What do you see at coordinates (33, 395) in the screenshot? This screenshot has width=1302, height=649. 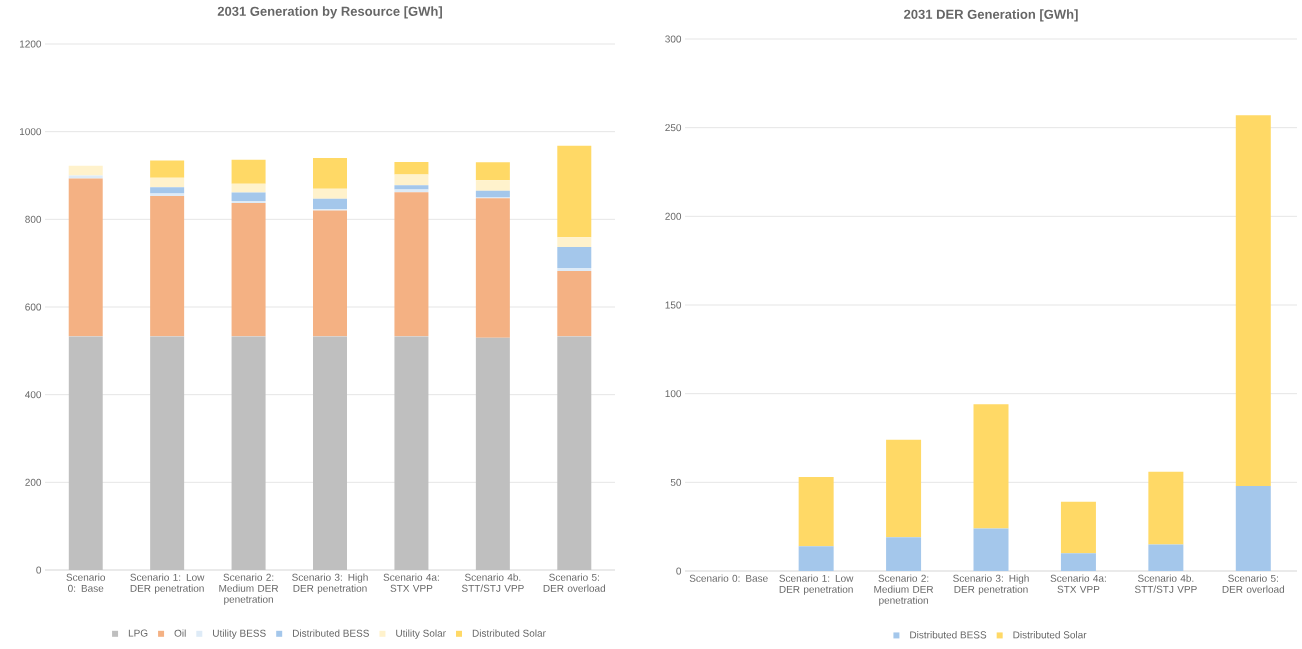 I see `y-tick-label: 400` at bounding box center [33, 395].